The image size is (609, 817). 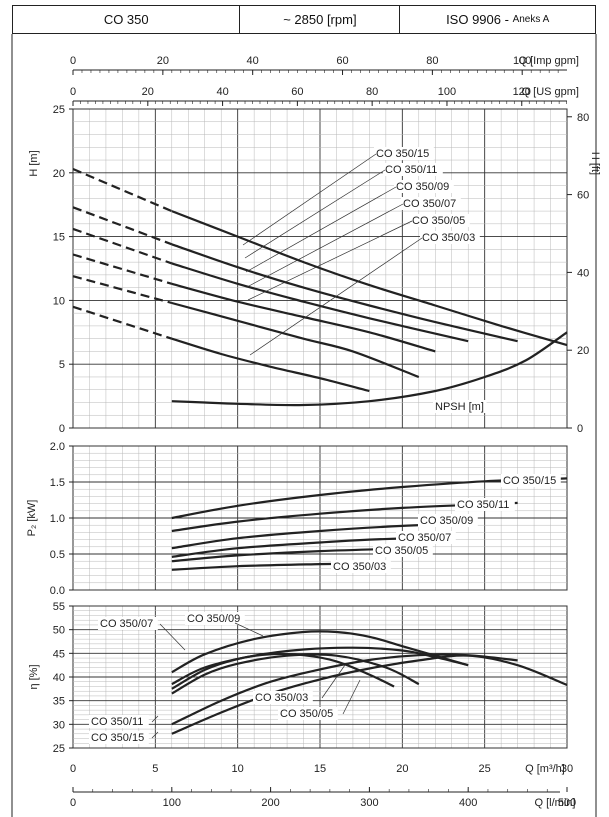 I want to click on efficiency-label-co-350-11: CO 350/11, so click(x=117, y=722).